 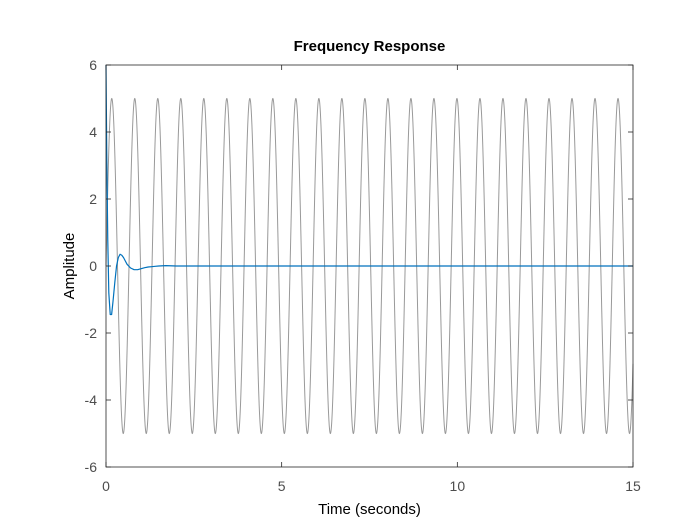 What do you see at coordinates (369, 509) in the screenshot?
I see `x-axis-label: Time (seconds)` at bounding box center [369, 509].